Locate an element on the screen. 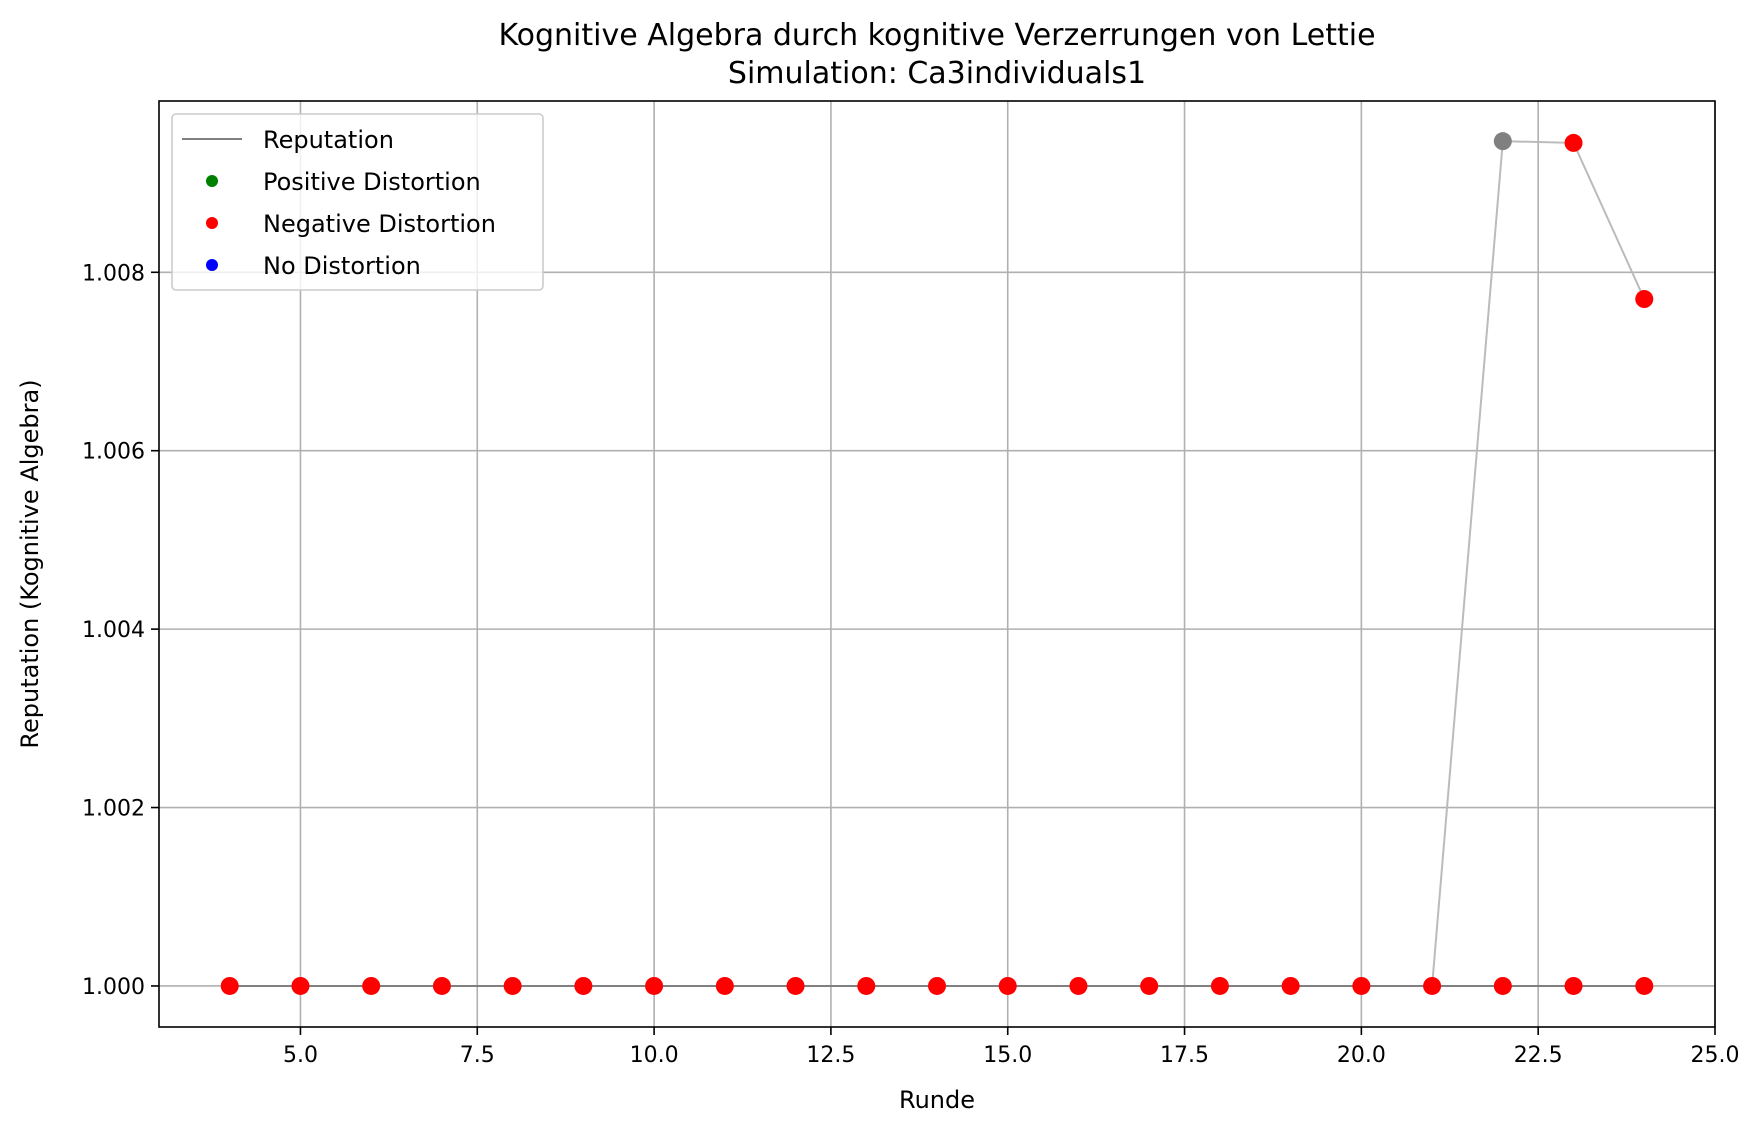 The height and width of the screenshot is (1131, 1759). x-tick-label: 5.0 is located at coordinates (300, 1055).